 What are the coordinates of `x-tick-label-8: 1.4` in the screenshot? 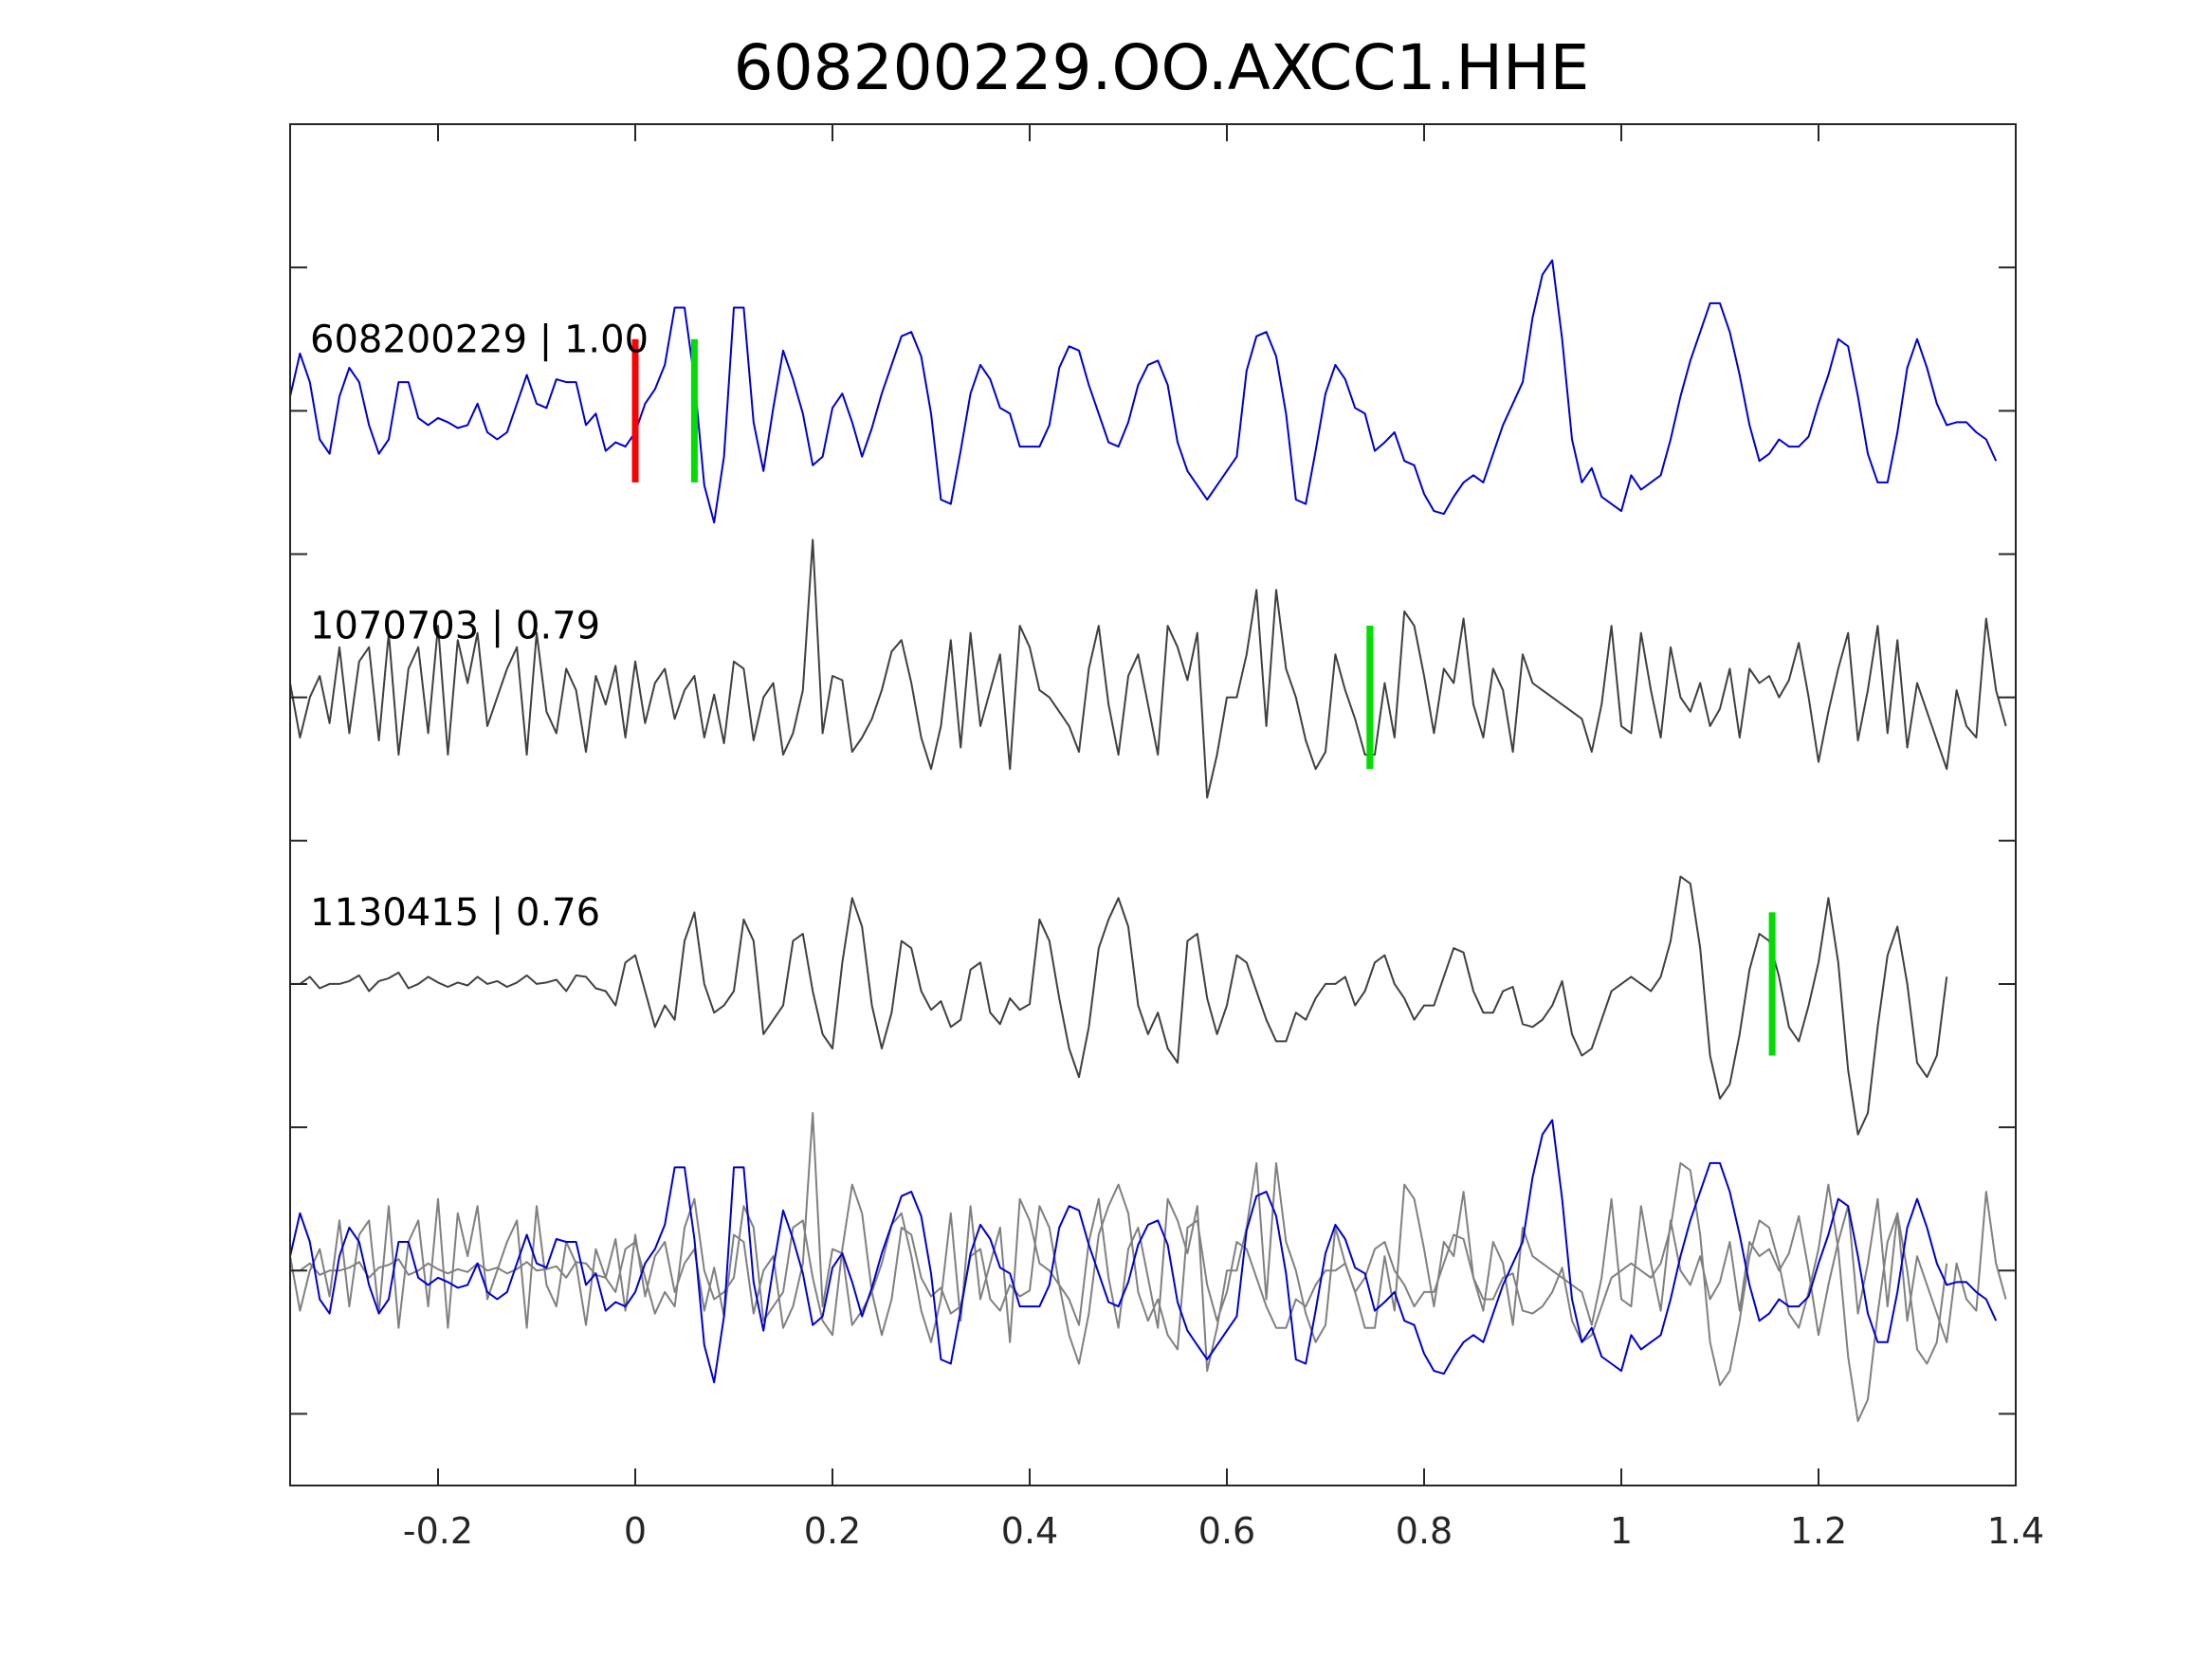 It's located at (2015, 1531).